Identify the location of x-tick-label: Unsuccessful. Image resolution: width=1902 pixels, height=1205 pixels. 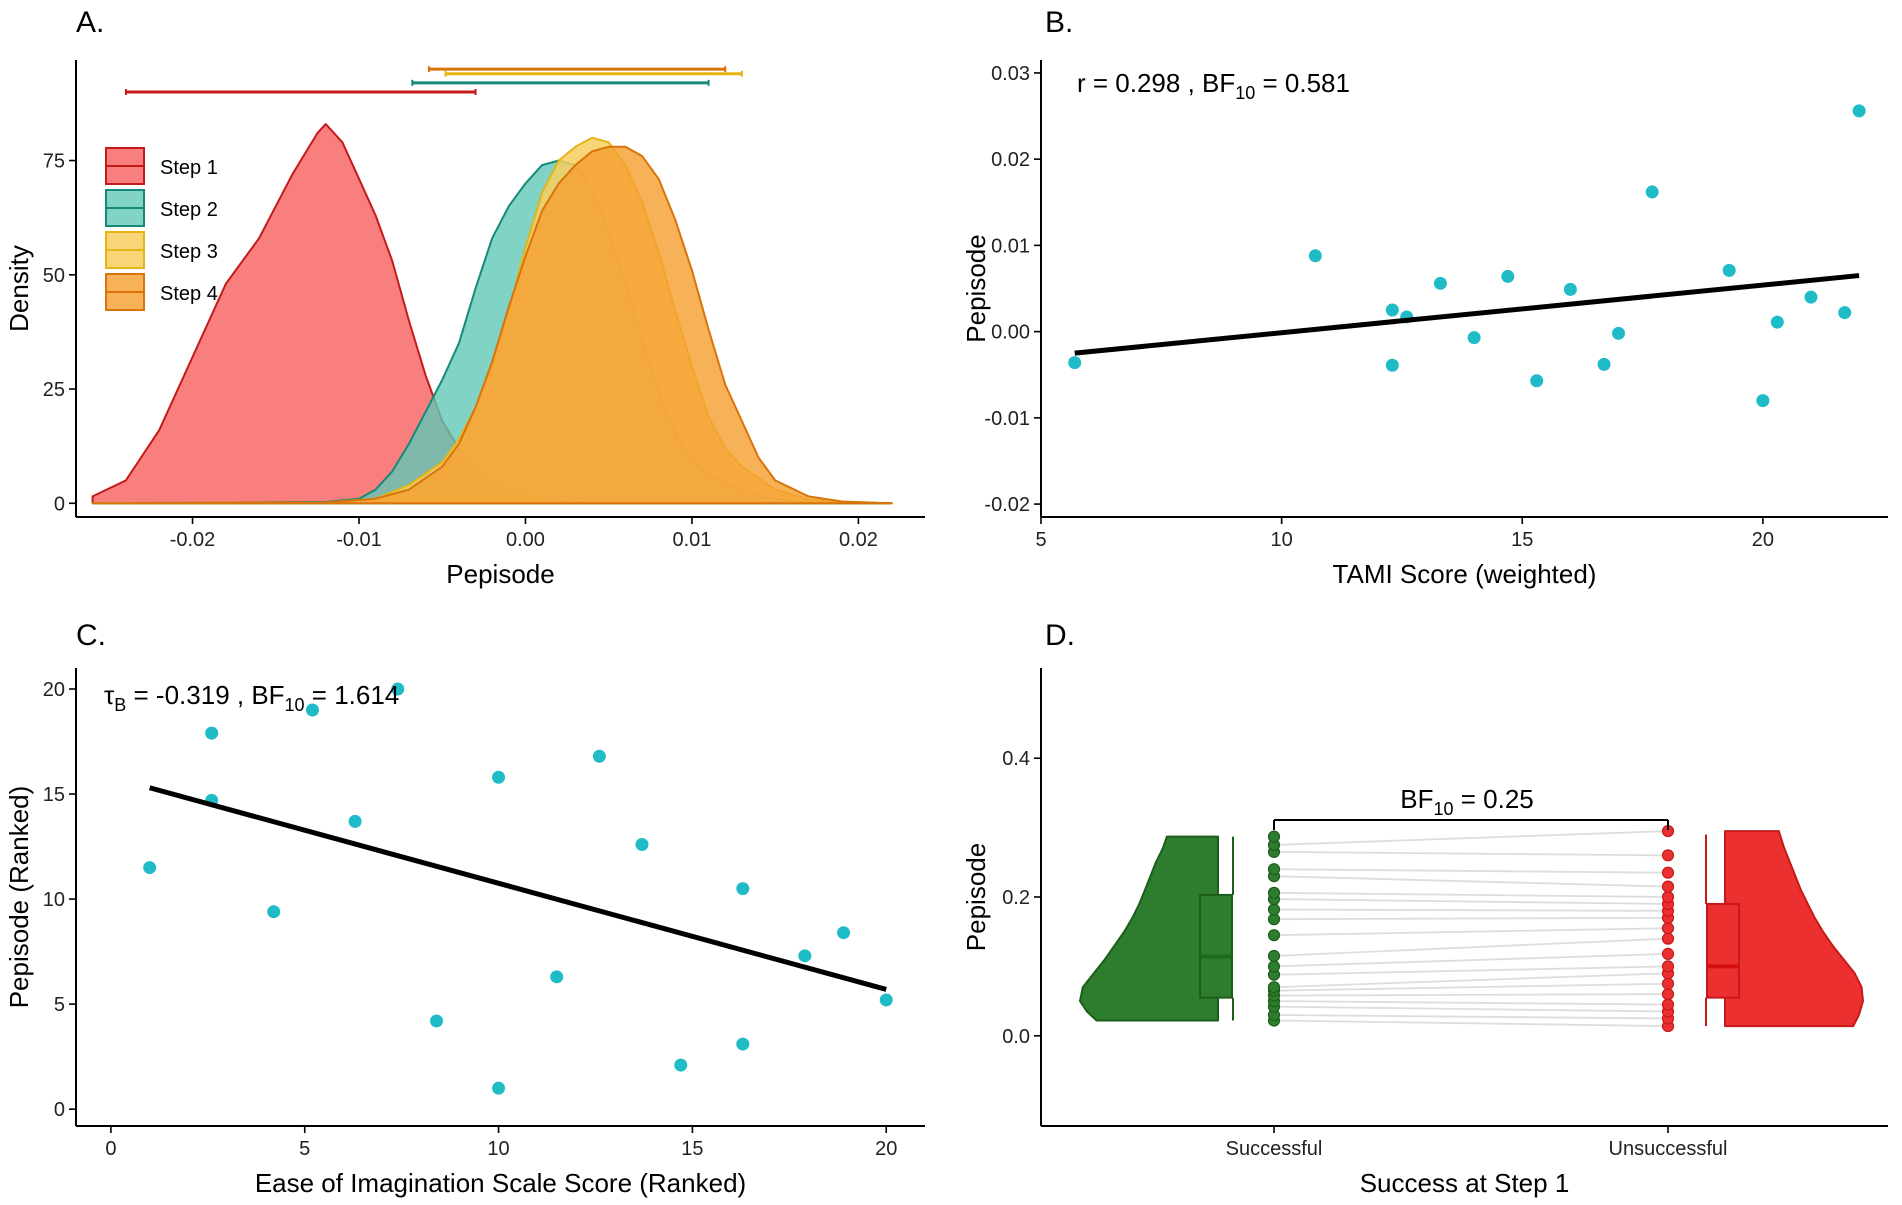
(1668, 1149).